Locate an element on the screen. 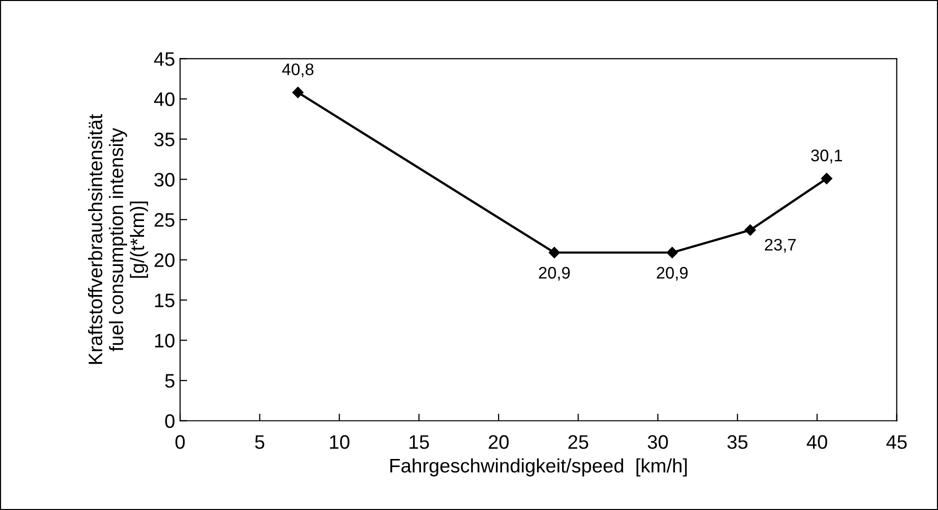 The height and width of the screenshot is (510, 938). x-tick-label: 5 is located at coordinates (259, 442).